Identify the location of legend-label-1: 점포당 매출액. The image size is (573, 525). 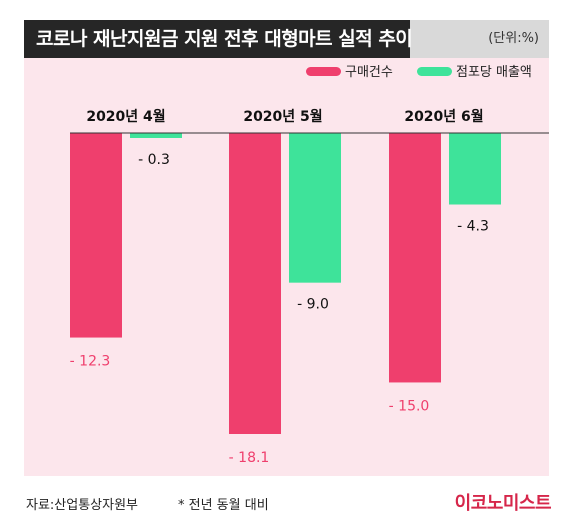
(494, 72).